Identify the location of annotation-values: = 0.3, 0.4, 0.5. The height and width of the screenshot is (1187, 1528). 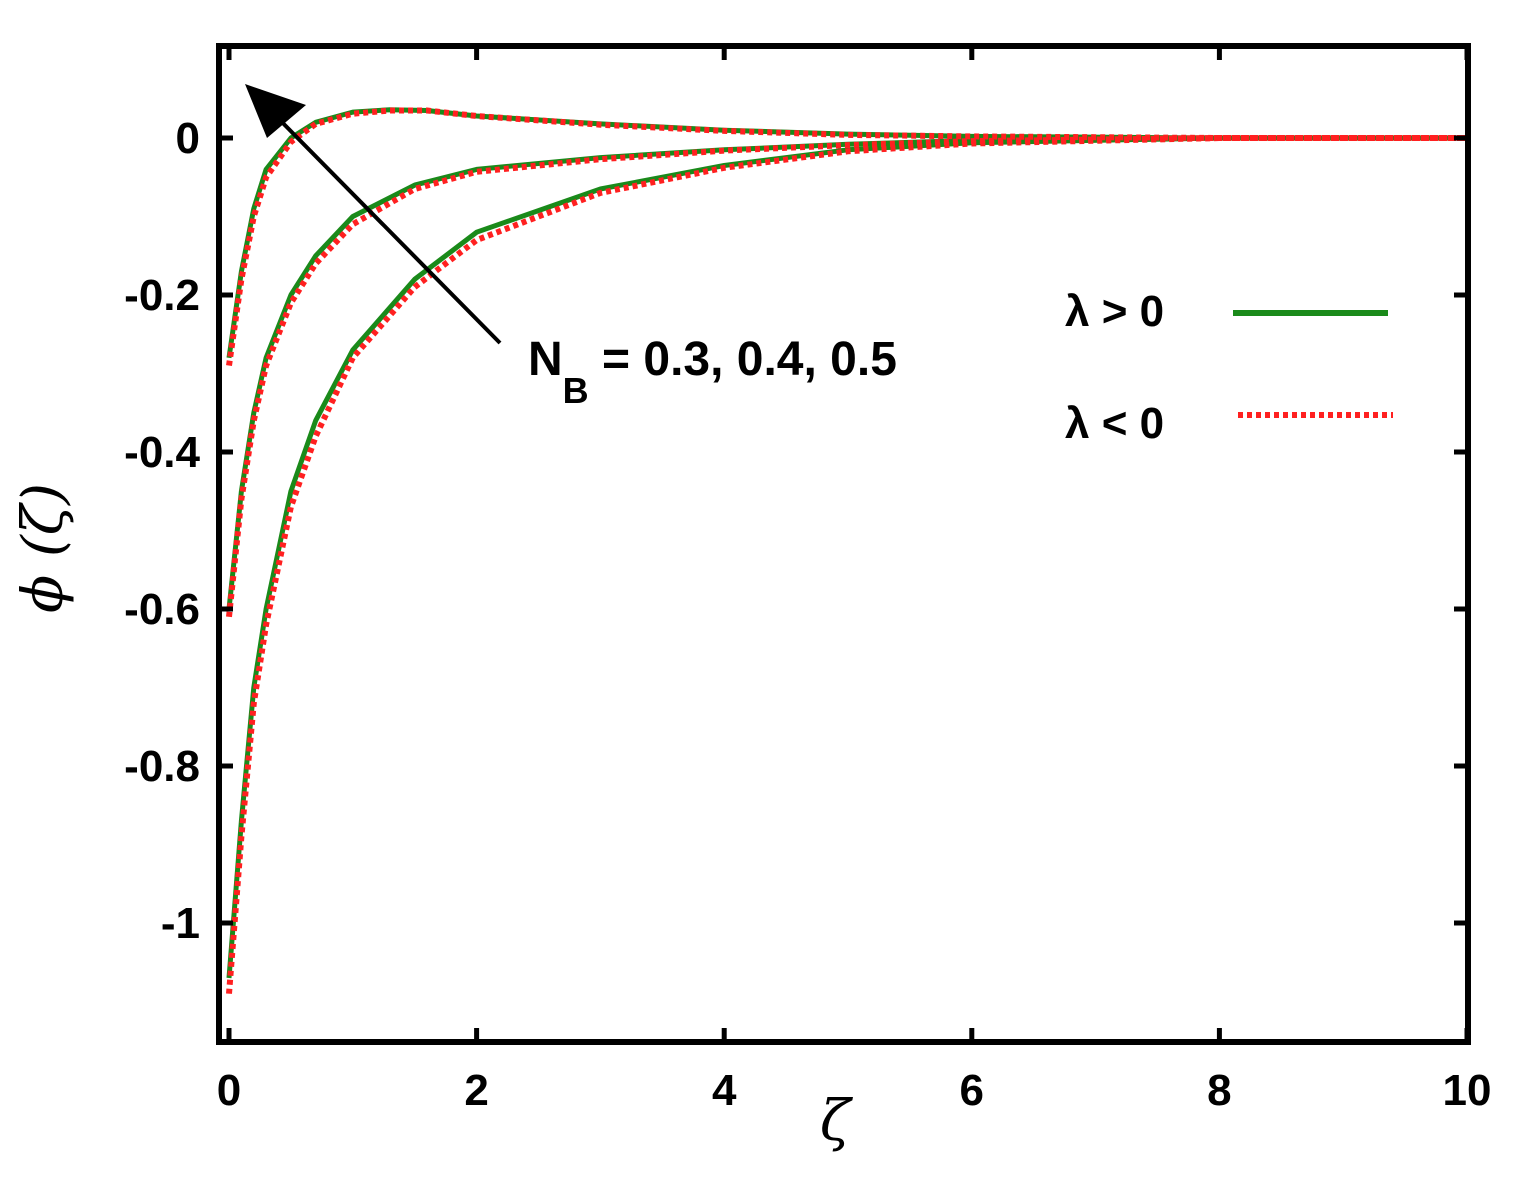
(743, 359).